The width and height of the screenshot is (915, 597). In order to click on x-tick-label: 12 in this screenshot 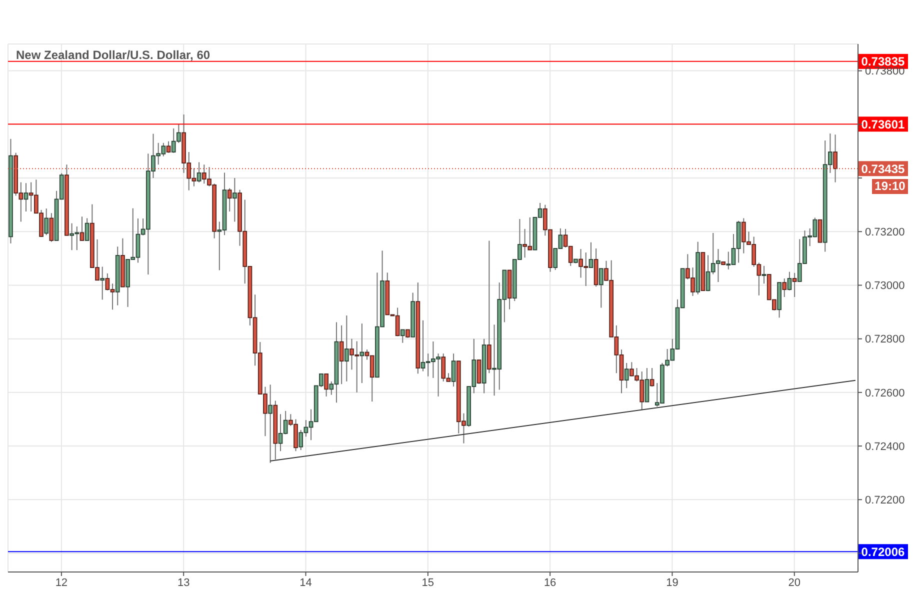, I will do `click(61, 582)`.